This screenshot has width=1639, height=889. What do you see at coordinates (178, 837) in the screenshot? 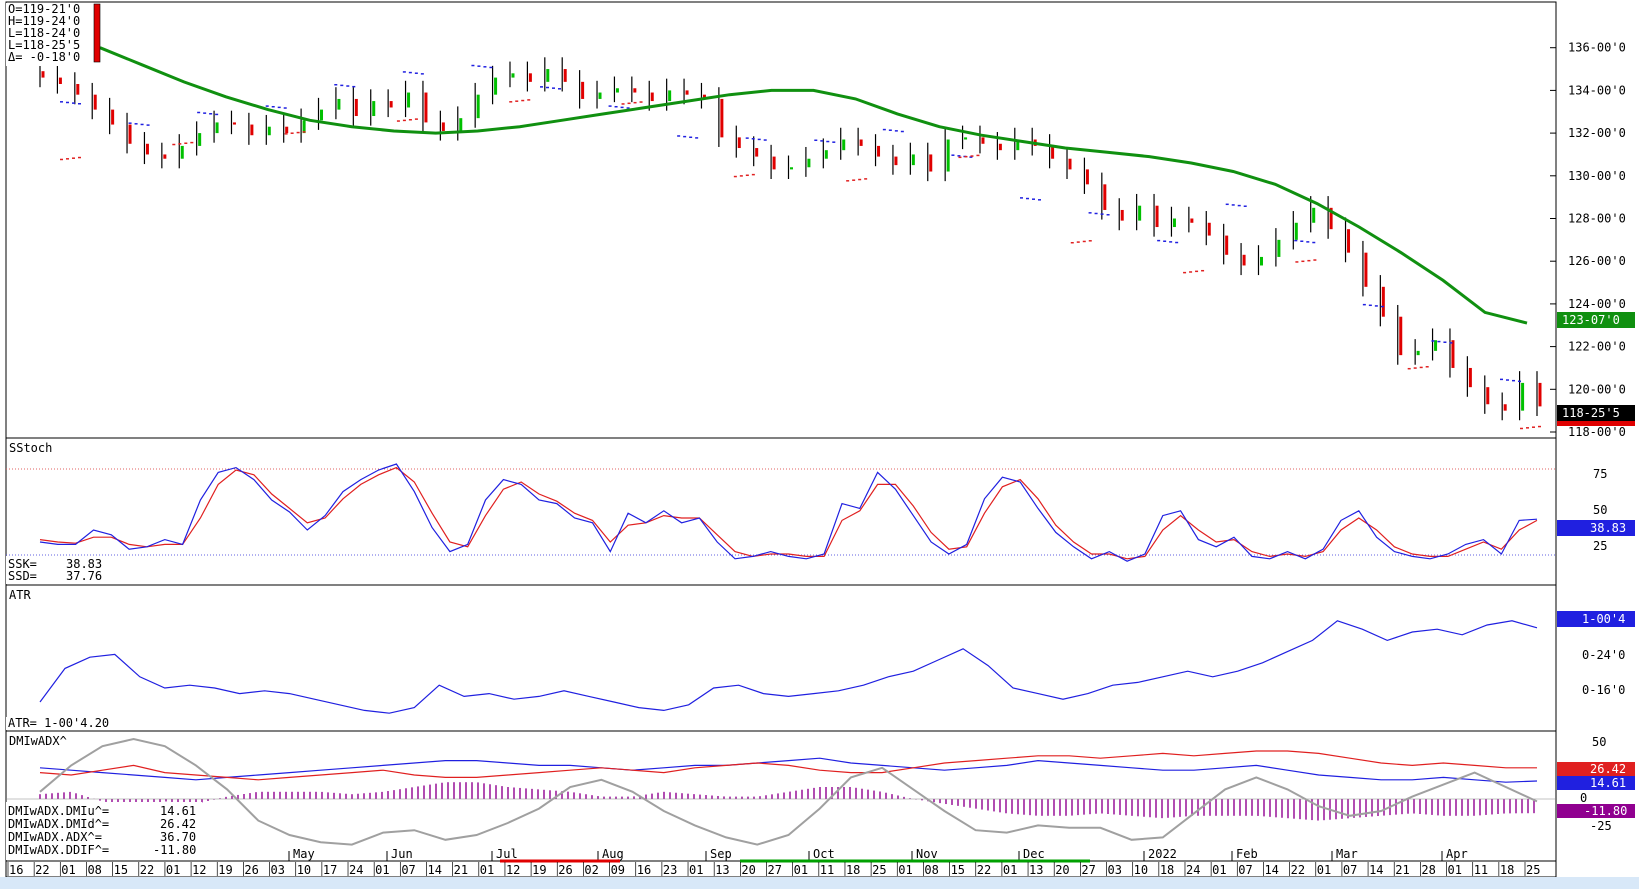
I see `adx-value: 36.70` at bounding box center [178, 837].